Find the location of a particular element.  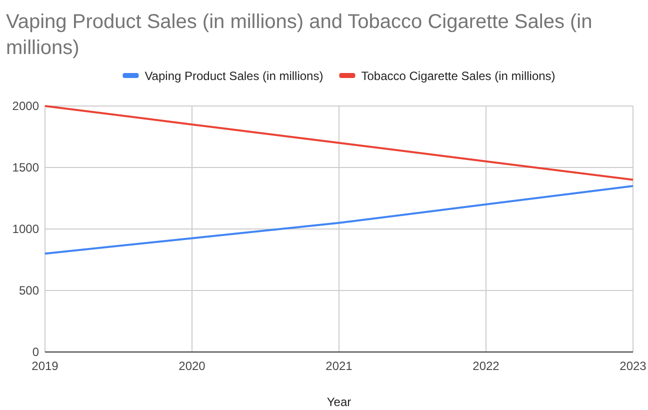

y-tick-label: 500 is located at coordinates (29, 291).